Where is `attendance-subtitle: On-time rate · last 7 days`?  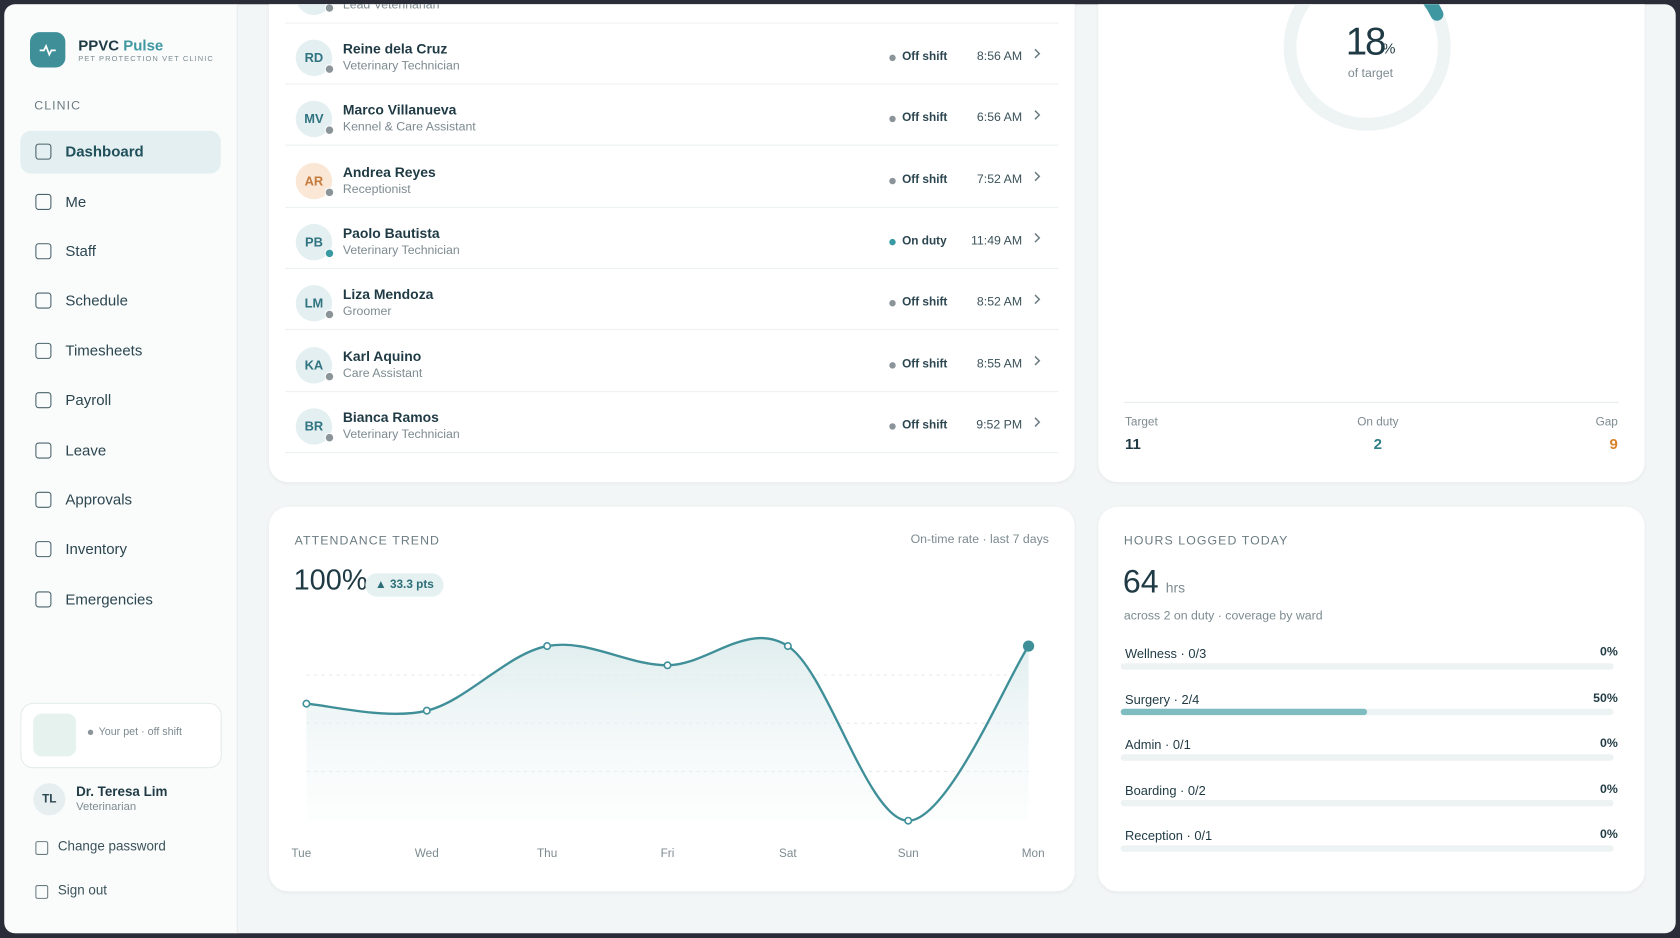
attendance-subtitle: On-time rate · last 7 days is located at coordinates (979, 540).